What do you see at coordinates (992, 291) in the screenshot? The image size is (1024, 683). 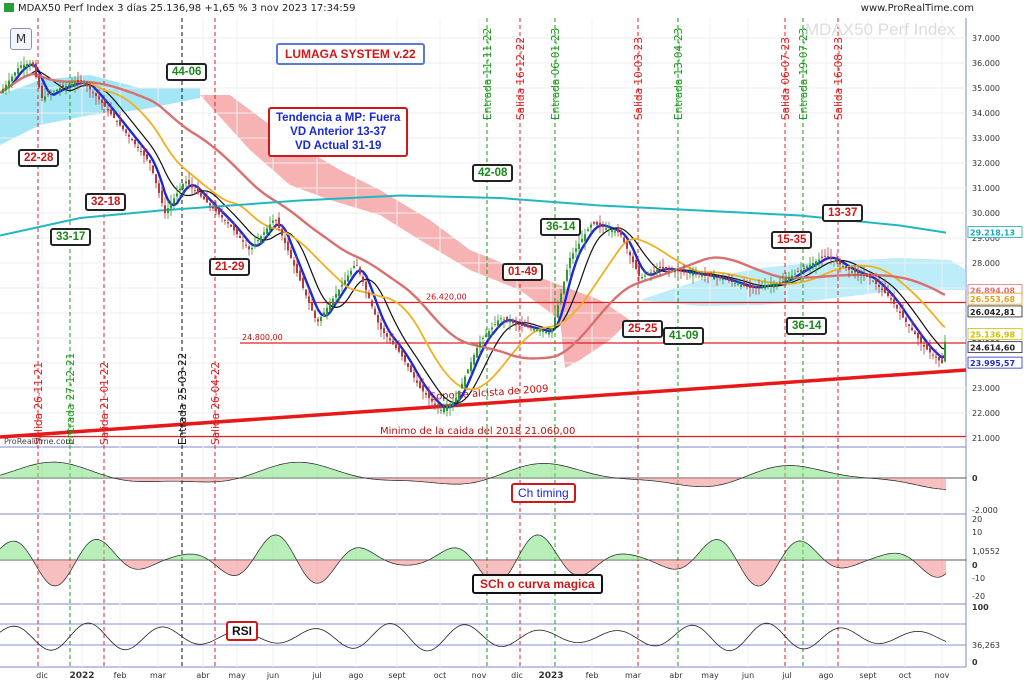 I see `price-tag-text: 26.894,08` at bounding box center [992, 291].